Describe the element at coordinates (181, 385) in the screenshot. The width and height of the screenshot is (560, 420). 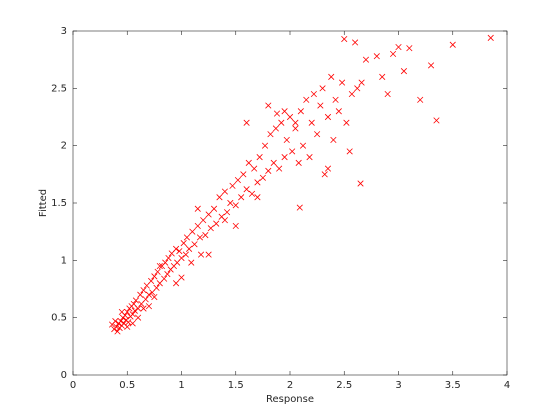
I see `x-tick-label: 1` at that location.